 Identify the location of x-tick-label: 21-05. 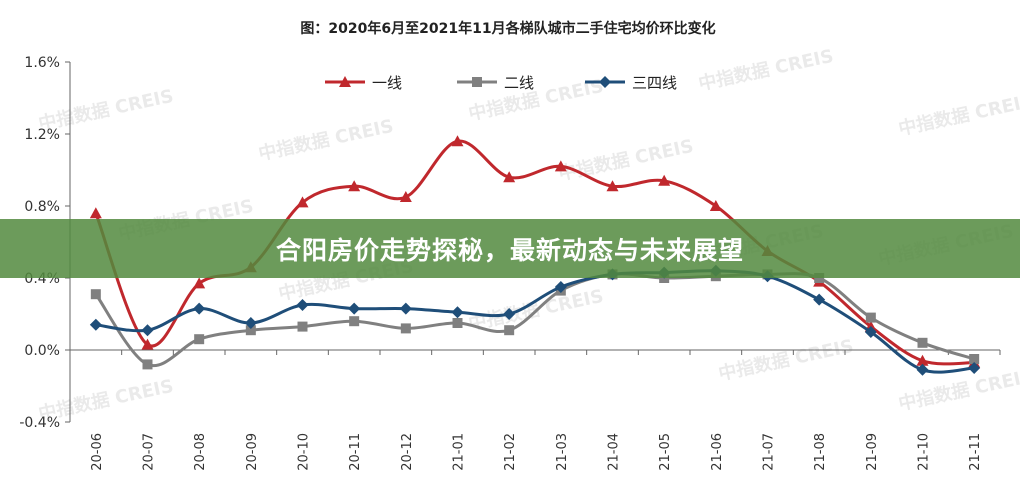
(665, 452).